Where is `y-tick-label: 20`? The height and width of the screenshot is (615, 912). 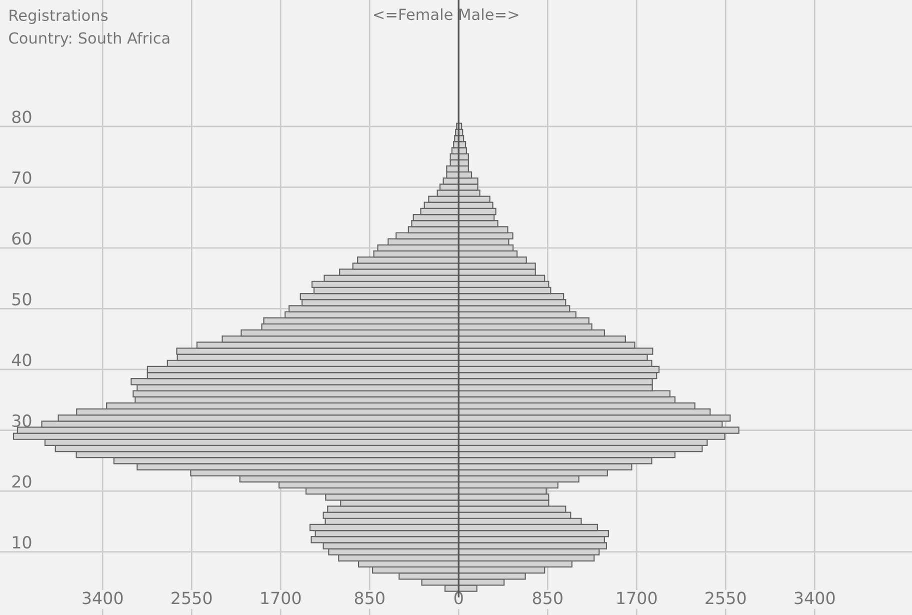 y-tick-label: 20 is located at coordinates (22, 481).